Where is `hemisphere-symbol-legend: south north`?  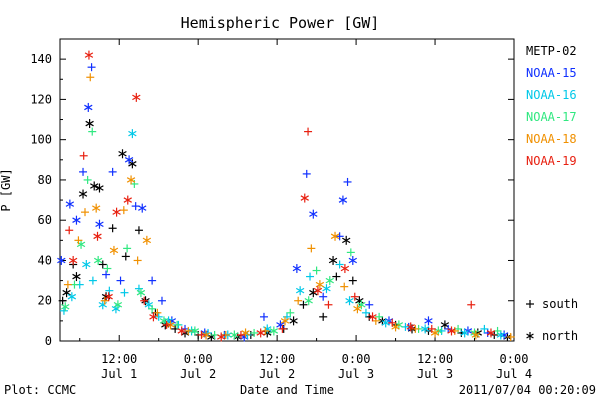
hemisphere-symbol-legend: south north is located at coordinates (552, 320).